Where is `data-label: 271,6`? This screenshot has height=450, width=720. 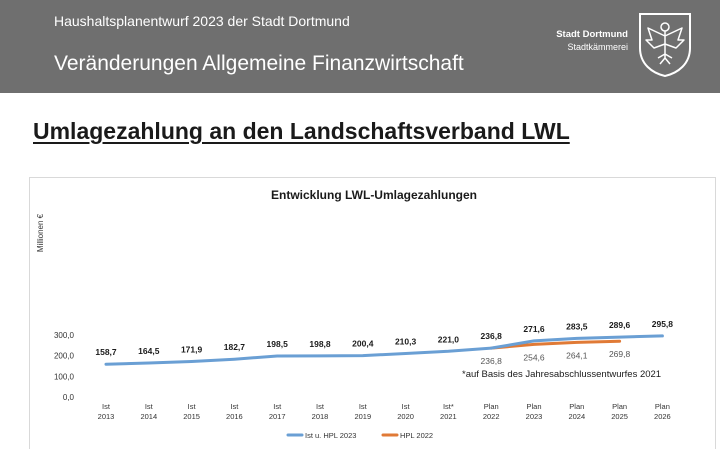
data-label: 271,6 is located at coordinates (534, 329).